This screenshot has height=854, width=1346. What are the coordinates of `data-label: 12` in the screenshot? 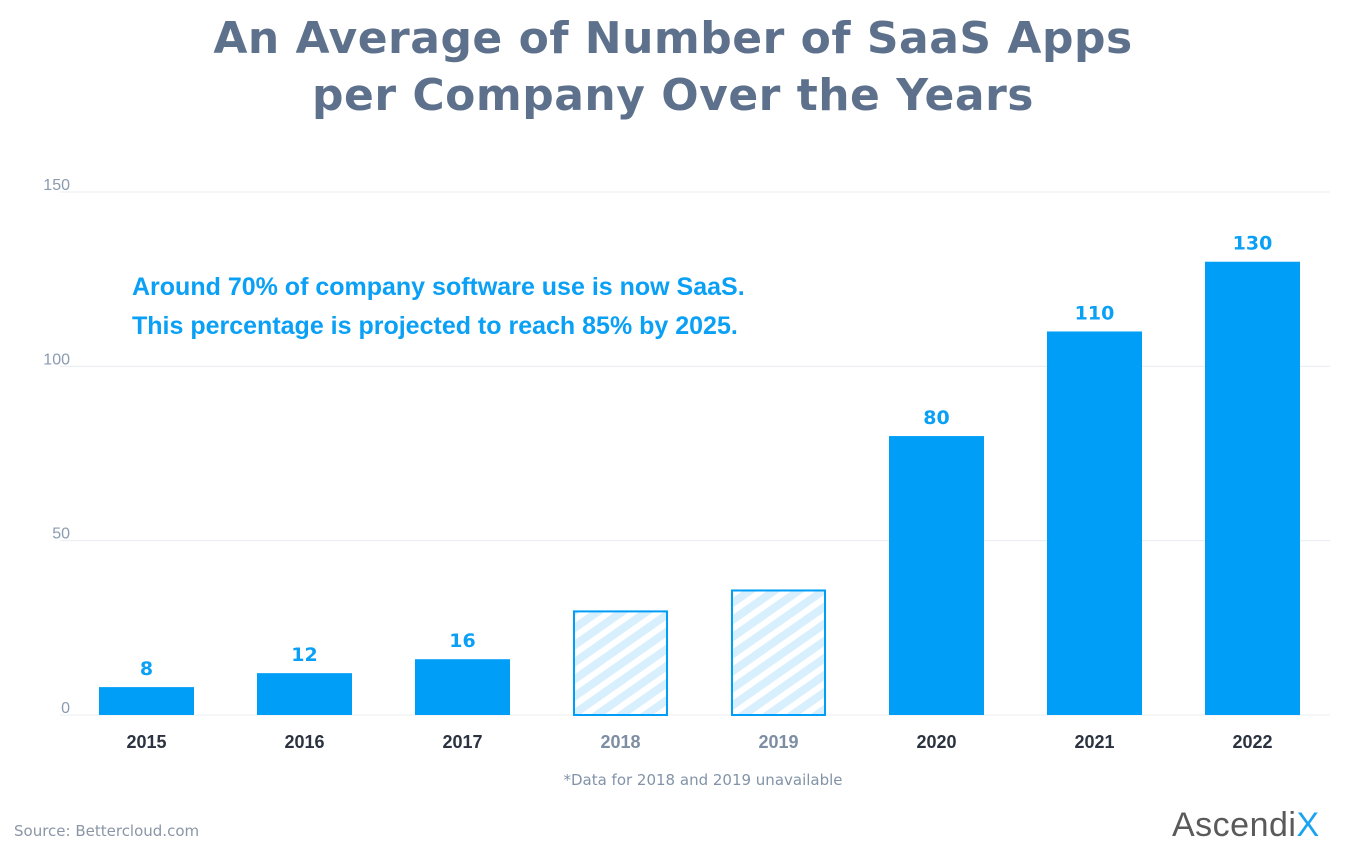 It's located at (304, 655).